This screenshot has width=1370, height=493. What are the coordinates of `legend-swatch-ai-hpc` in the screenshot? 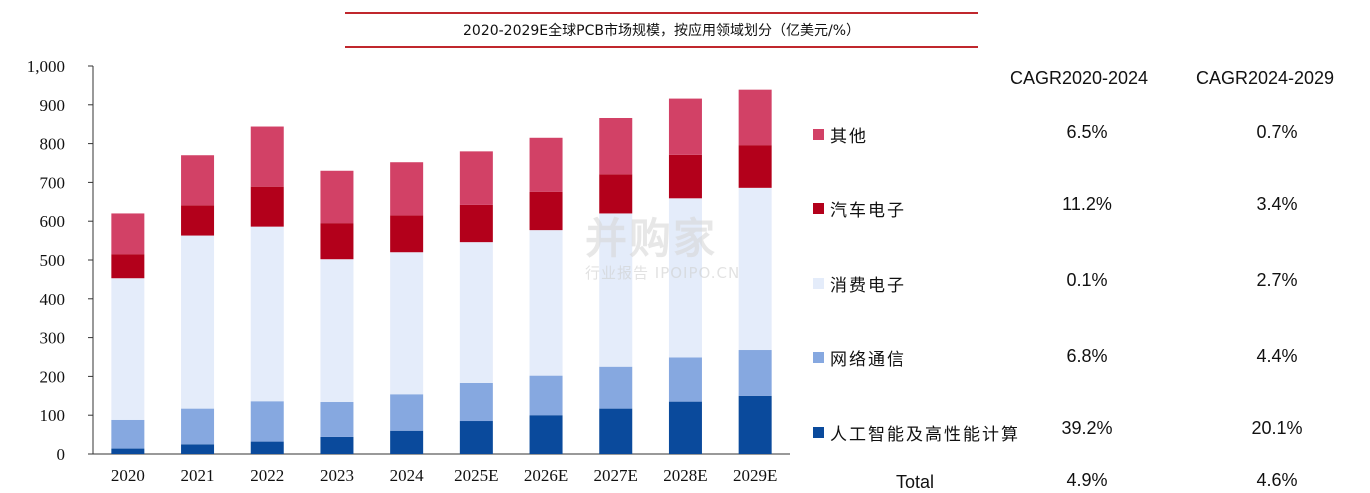 It's located at (818, 432).